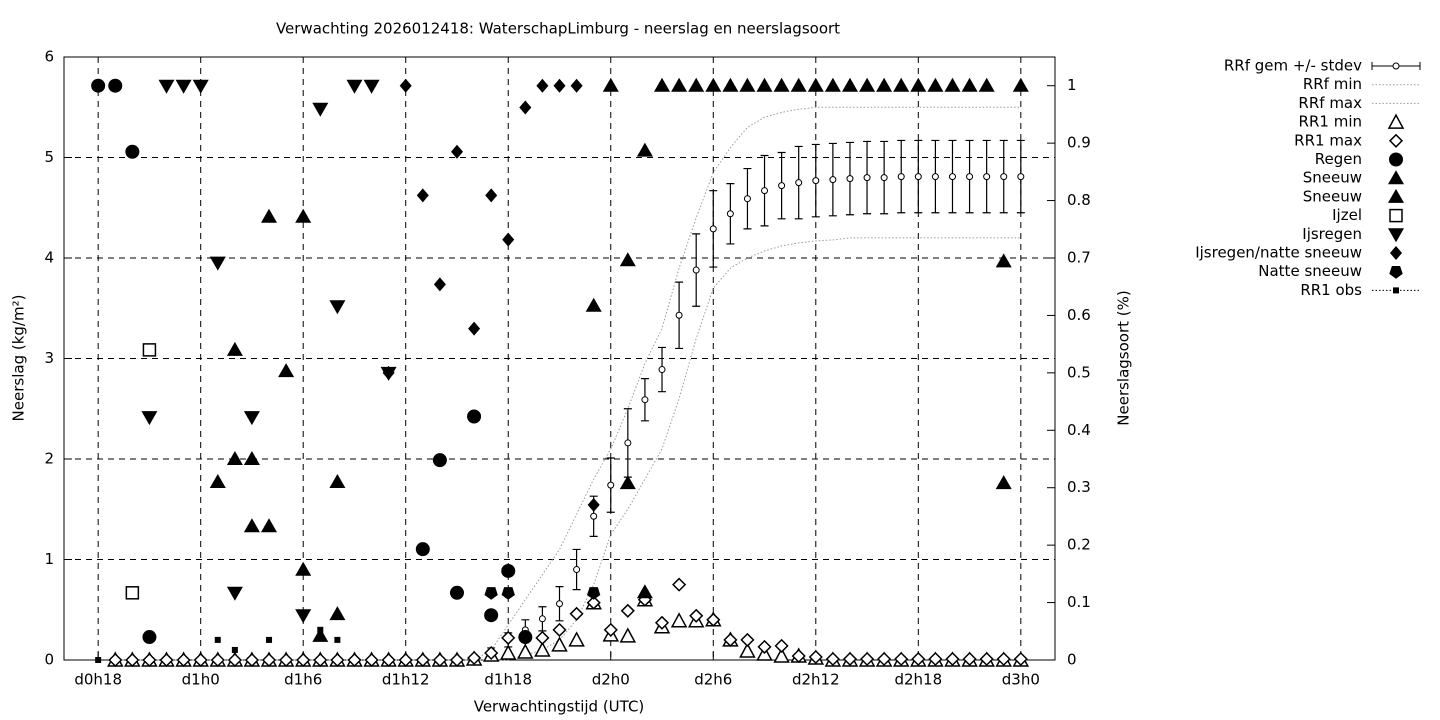 The image size is (1440, 720). I want to click on legend-label: RRf gem +/- stdev, so click(1293, 66).